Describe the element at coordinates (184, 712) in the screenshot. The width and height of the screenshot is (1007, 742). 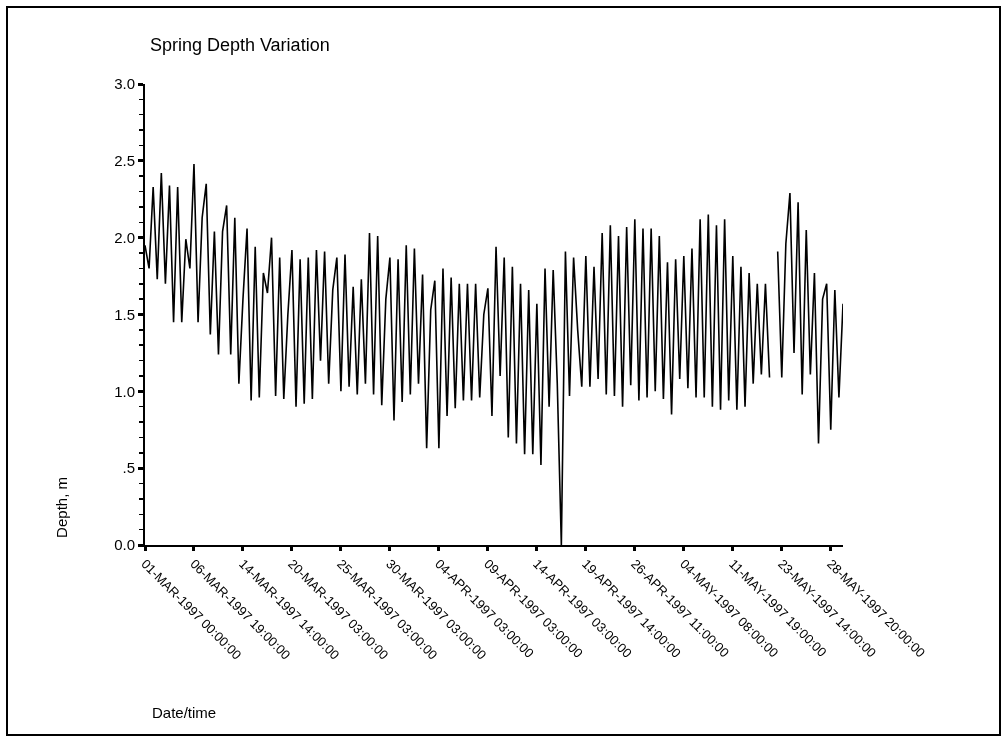
I see `x-axis-title: Date/time` at that location.